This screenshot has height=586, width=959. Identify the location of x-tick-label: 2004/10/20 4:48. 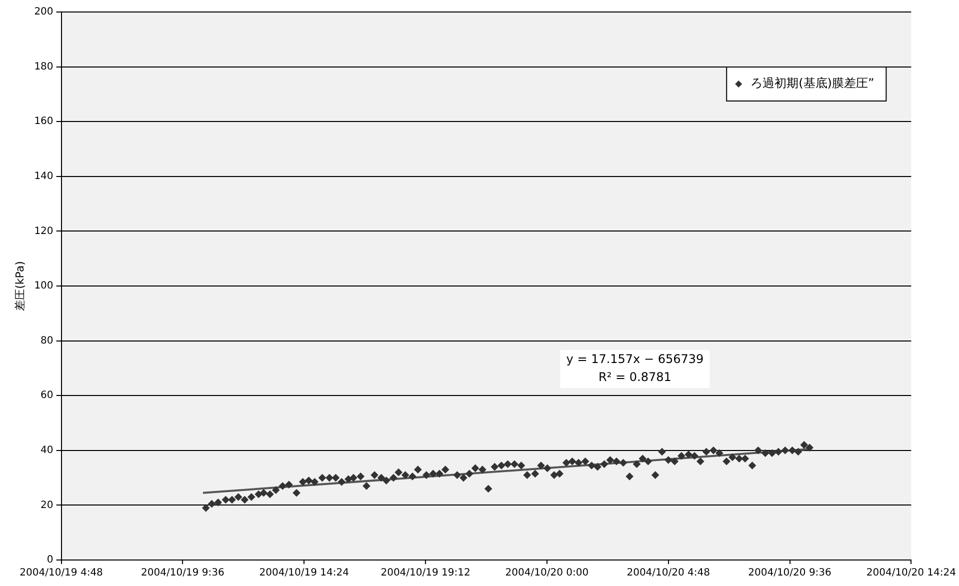
(668, 573).